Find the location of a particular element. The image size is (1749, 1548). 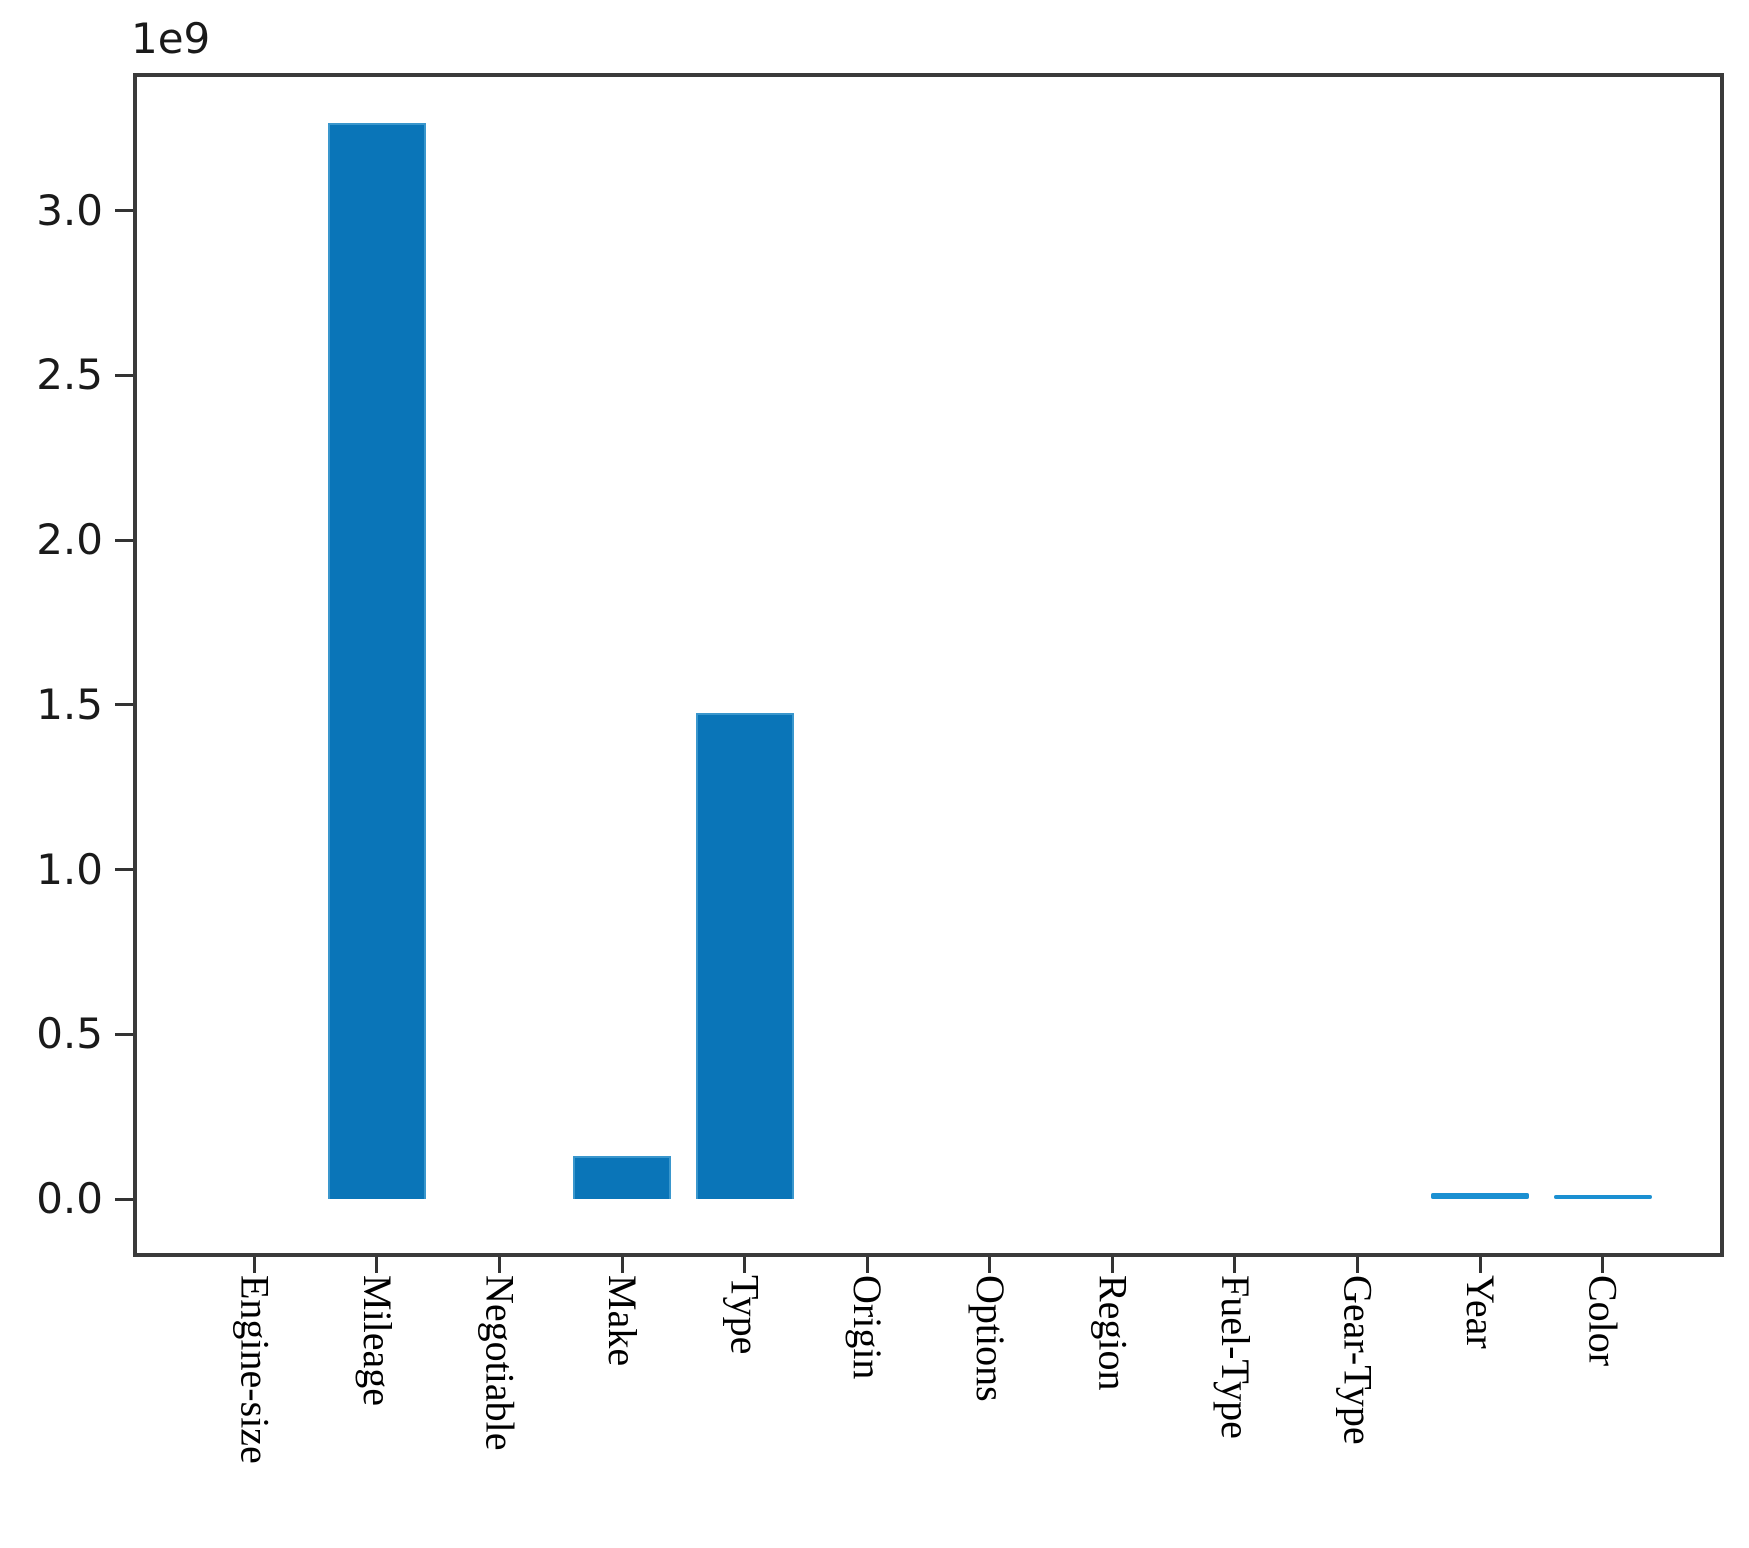

x-tick-label-options: Options is located at coordinates (990, 1338).